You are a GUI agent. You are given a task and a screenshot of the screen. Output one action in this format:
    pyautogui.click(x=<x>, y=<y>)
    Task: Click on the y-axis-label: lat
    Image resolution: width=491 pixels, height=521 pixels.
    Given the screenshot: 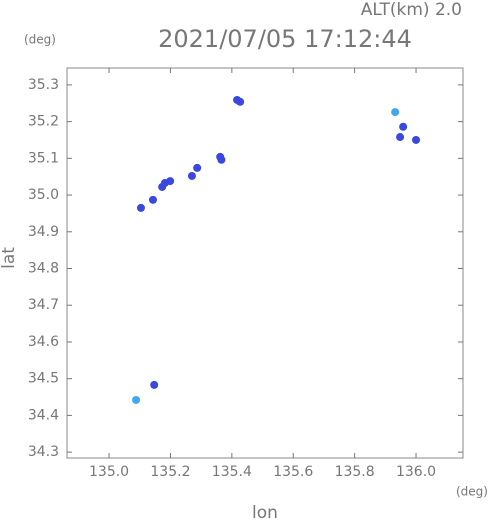 What is the action you would take?
    pyautogui.click(x=9, y=258)
    